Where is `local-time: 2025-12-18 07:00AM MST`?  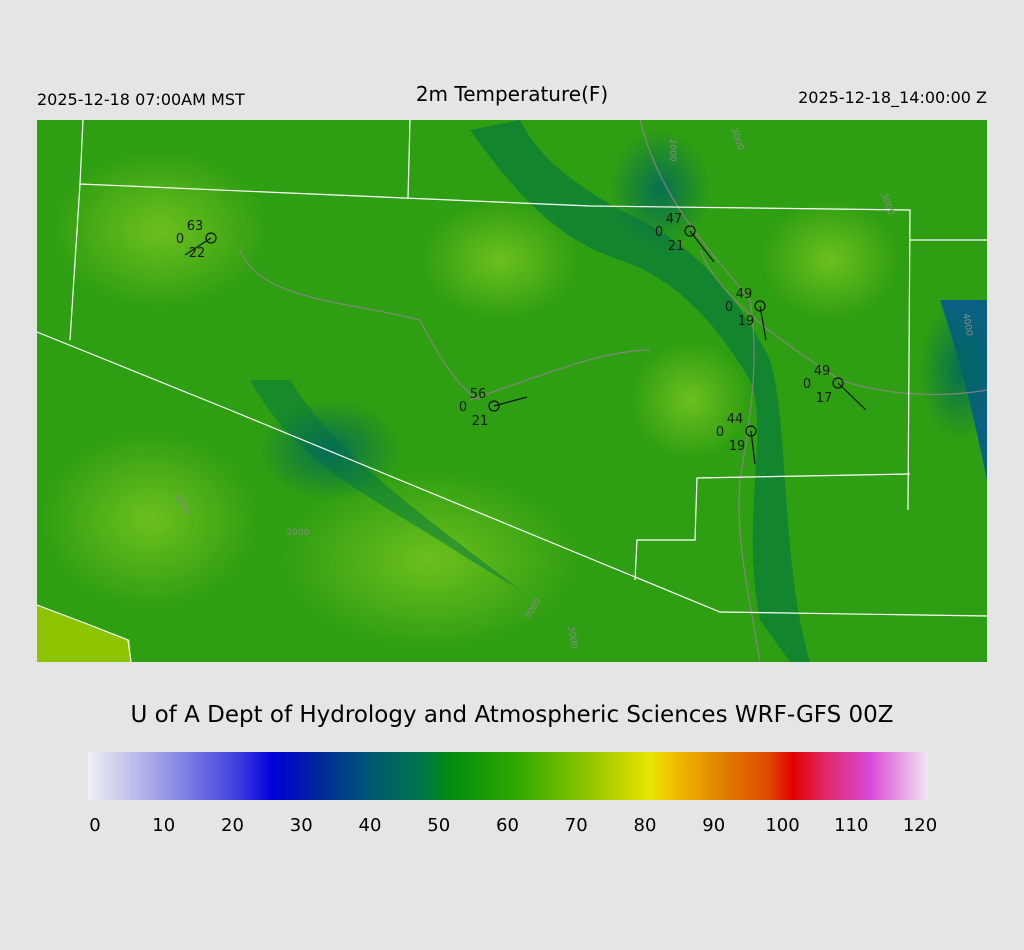 local-time: 2025-12-18 07:00AM MST is located at coordinates (141, 99).